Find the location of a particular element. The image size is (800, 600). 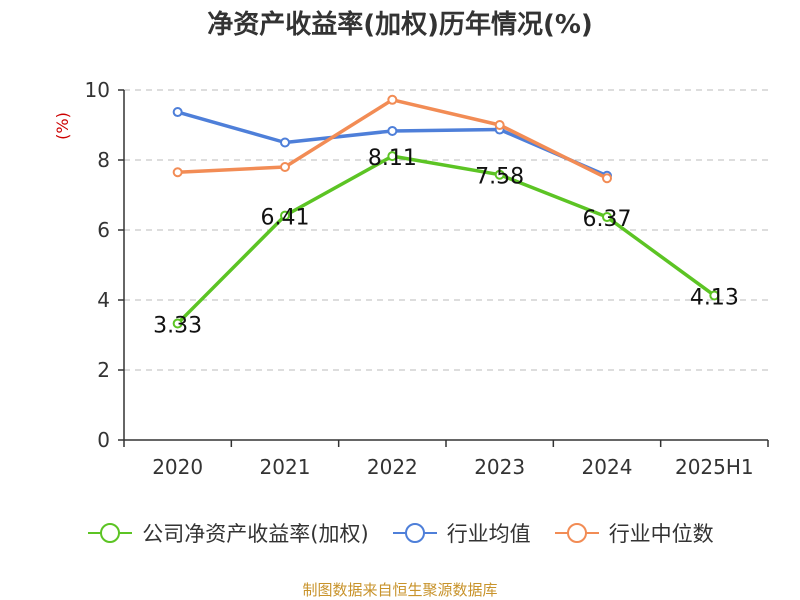

data-label: 6.41 is located at coordinates (285, 218).